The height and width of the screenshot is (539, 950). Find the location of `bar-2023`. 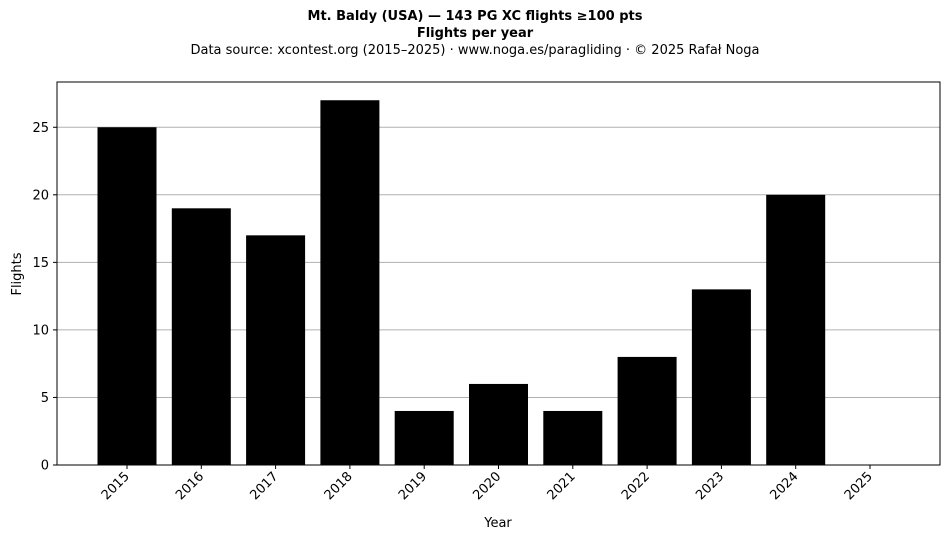

bar-2023 is located at coordinates (721, 377).